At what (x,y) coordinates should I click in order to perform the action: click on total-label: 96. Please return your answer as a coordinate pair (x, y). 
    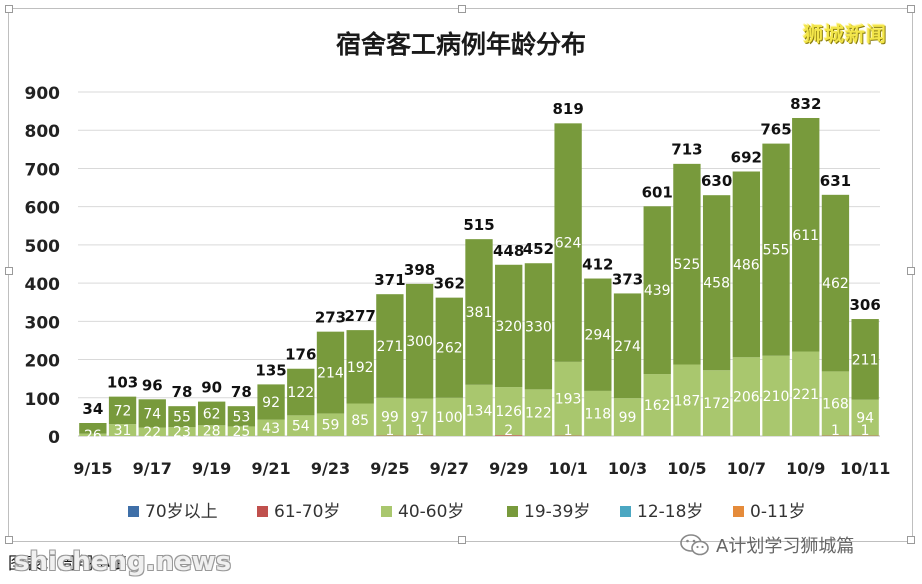
    Looking at the image, I should click on (152, 385).